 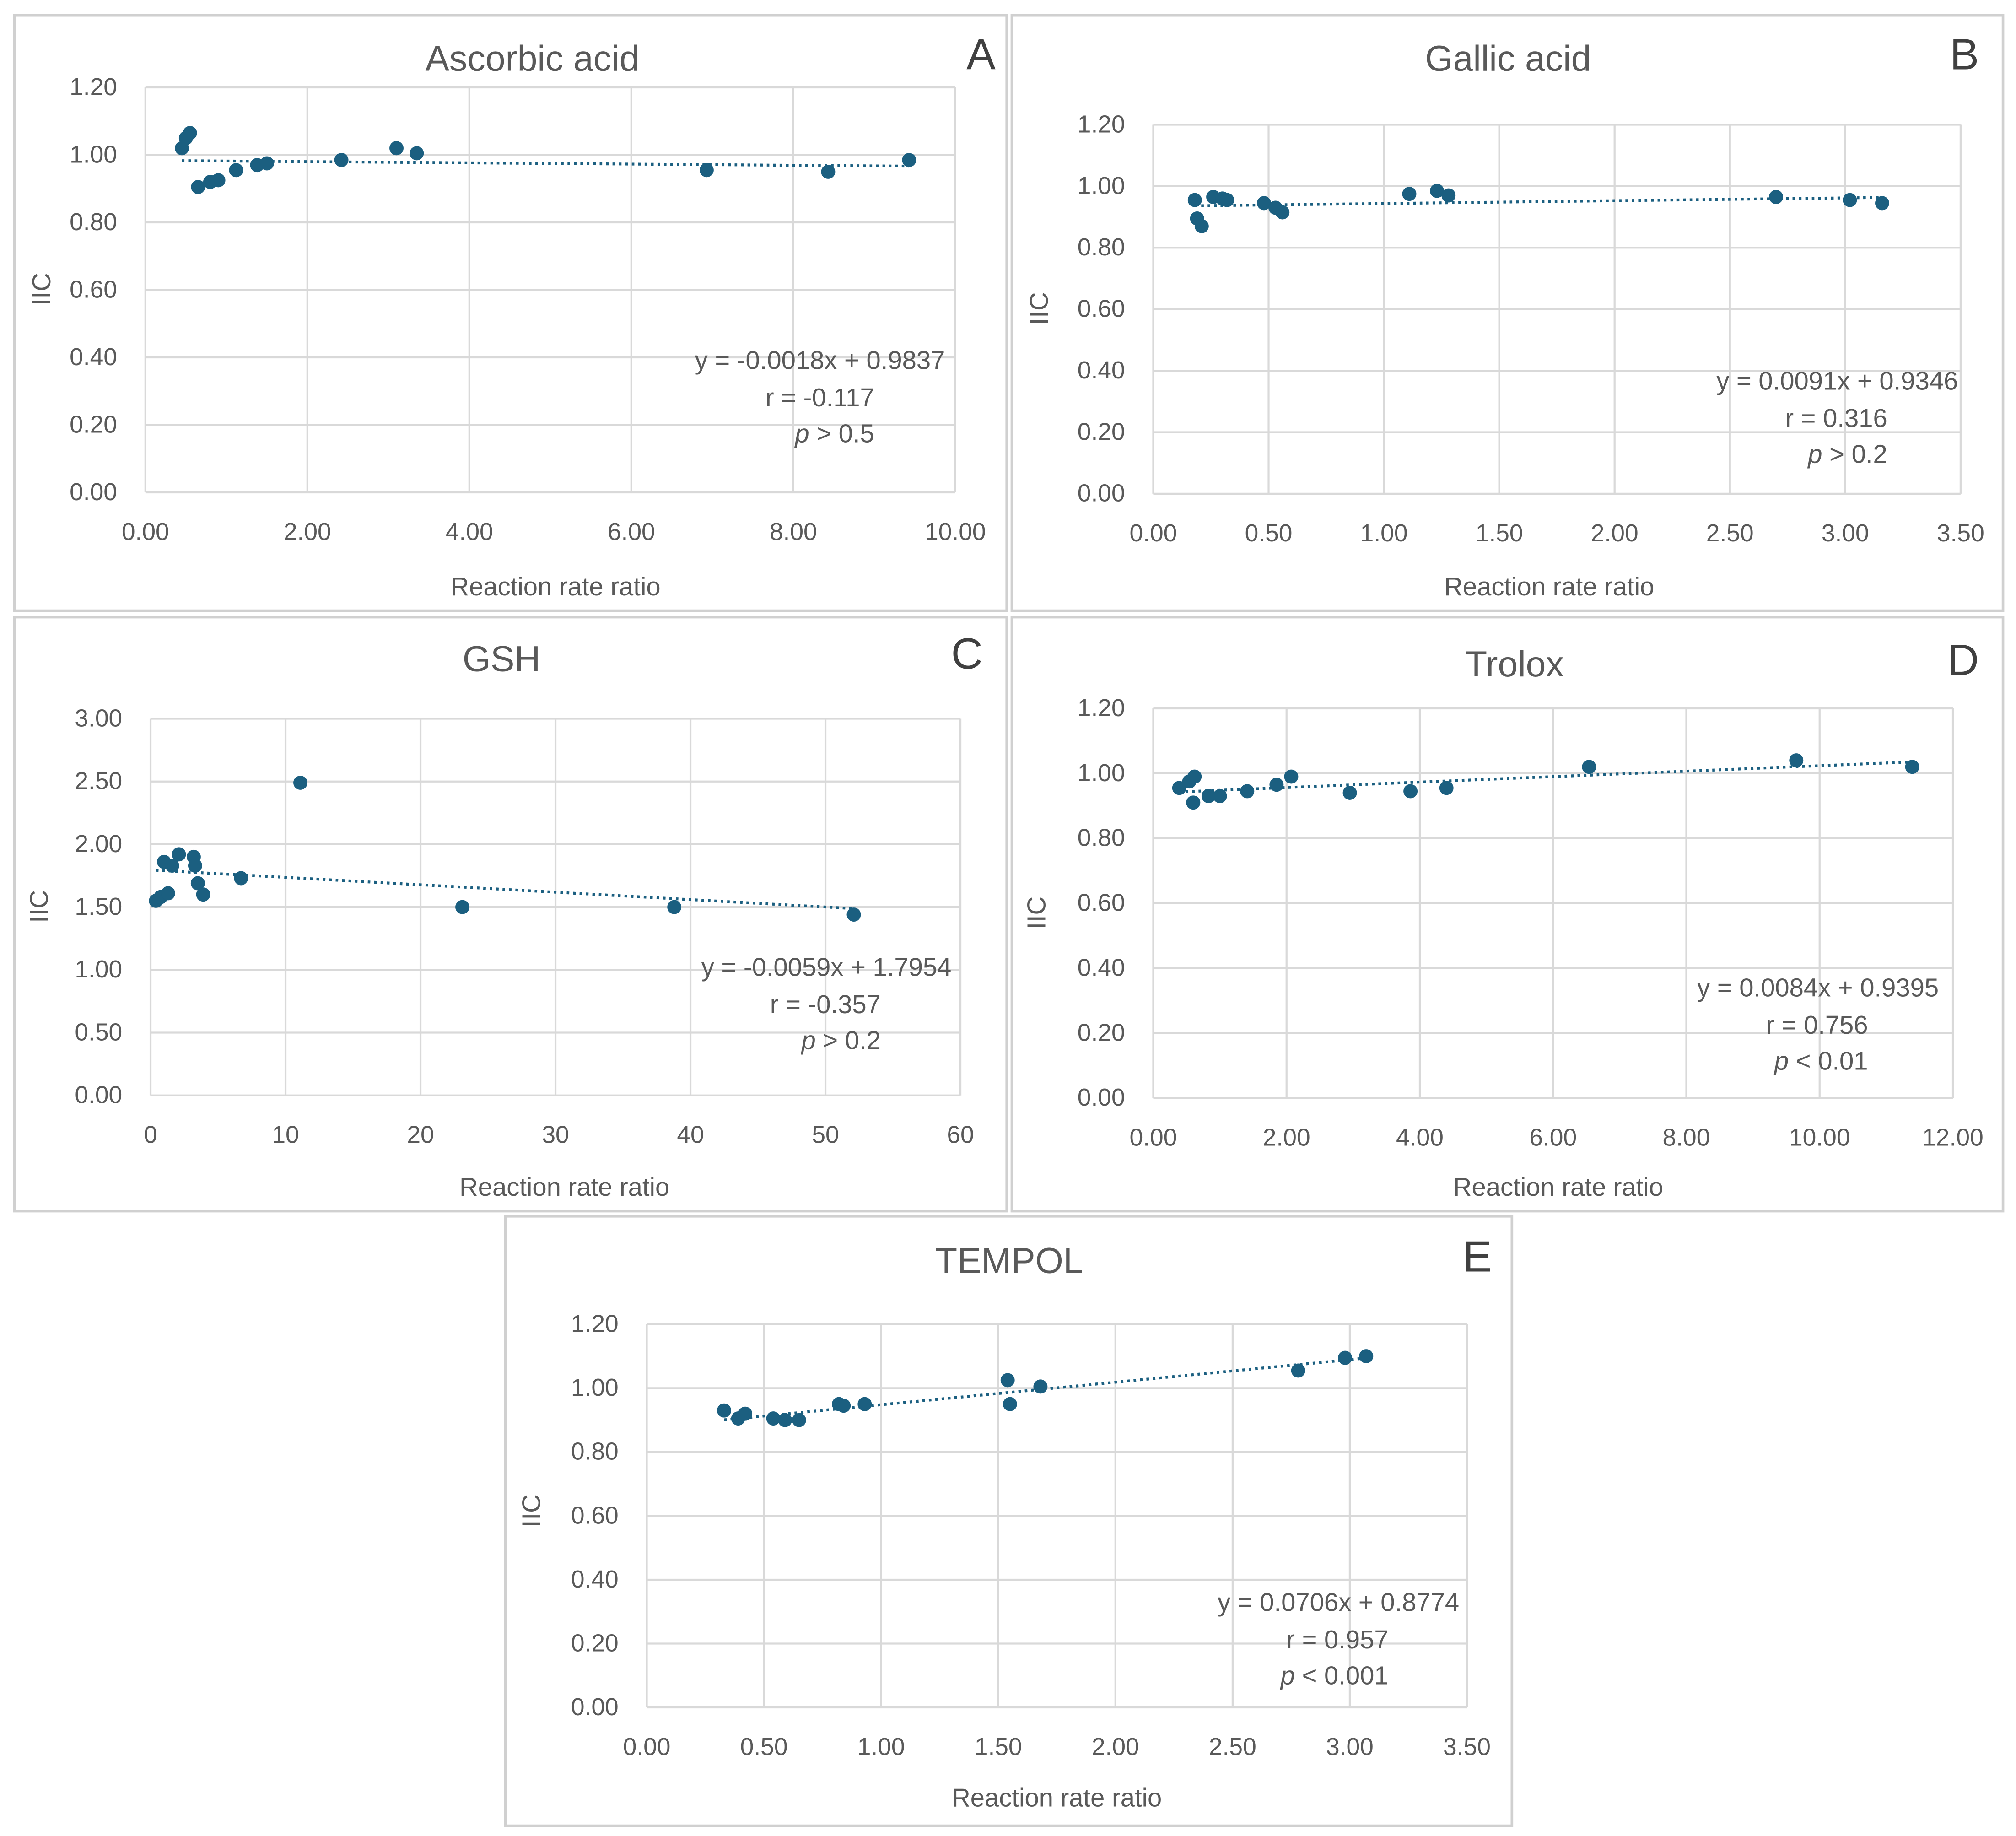 I want to click on panel-letter: B, so click(x=1965, y=55).